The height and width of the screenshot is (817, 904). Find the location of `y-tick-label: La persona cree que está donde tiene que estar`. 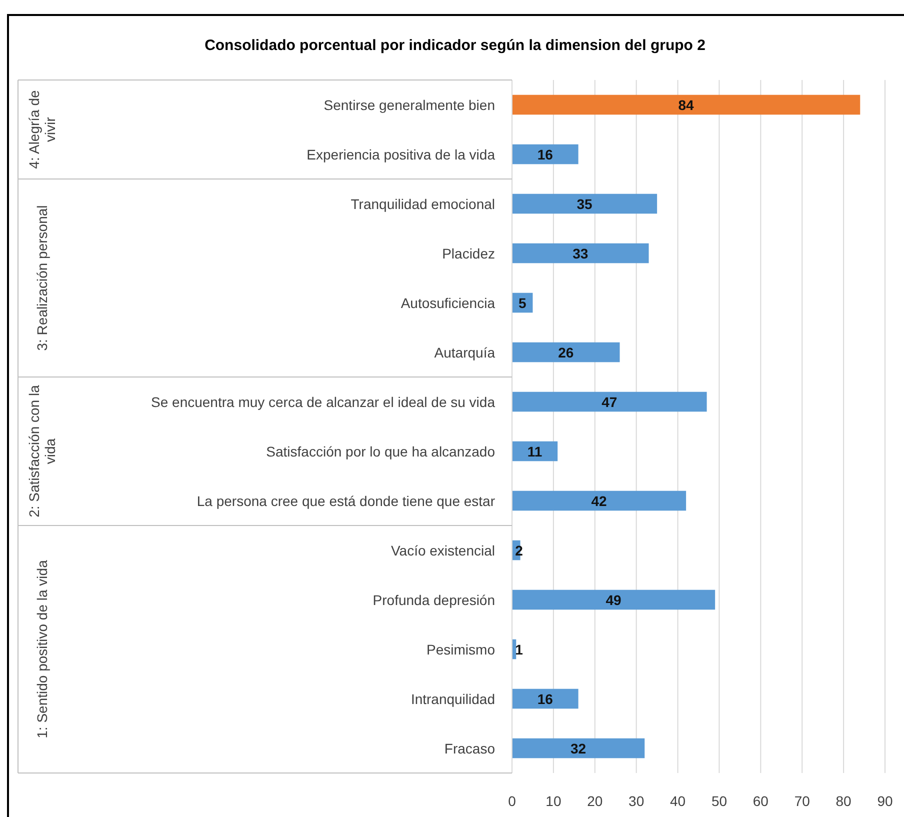

y-tick-label: La persona cree que está donde tiene que estar is located at coordinates (346, 500).